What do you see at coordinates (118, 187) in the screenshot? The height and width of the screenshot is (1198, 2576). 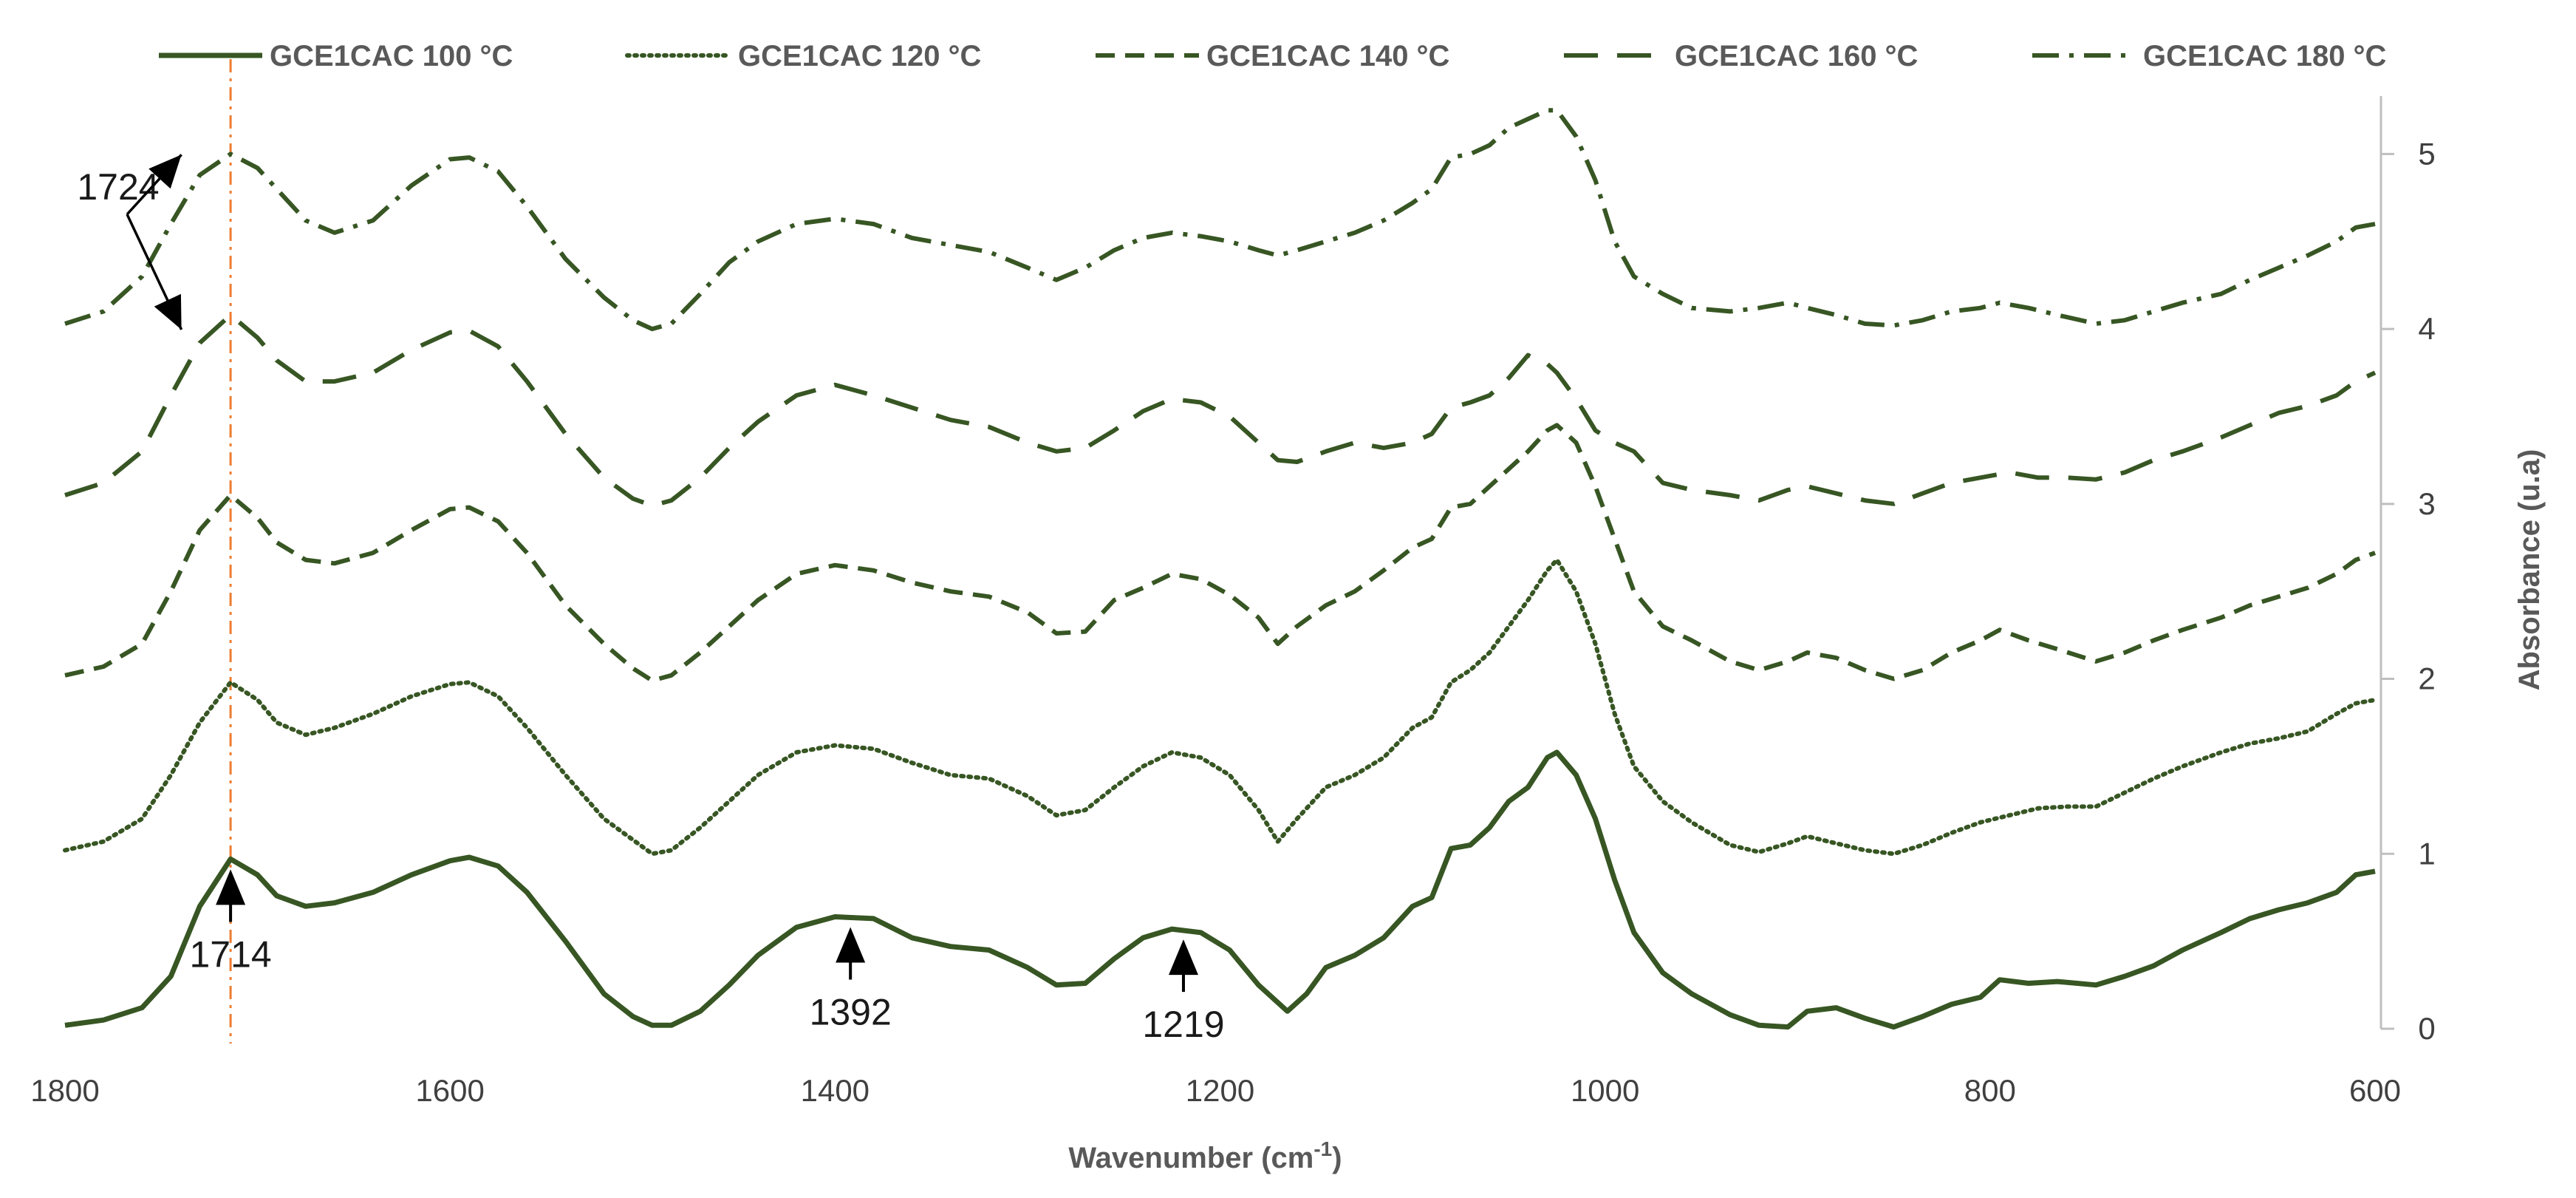 I see `annotation-label-3: 1724` at bounding box center [118, 187].